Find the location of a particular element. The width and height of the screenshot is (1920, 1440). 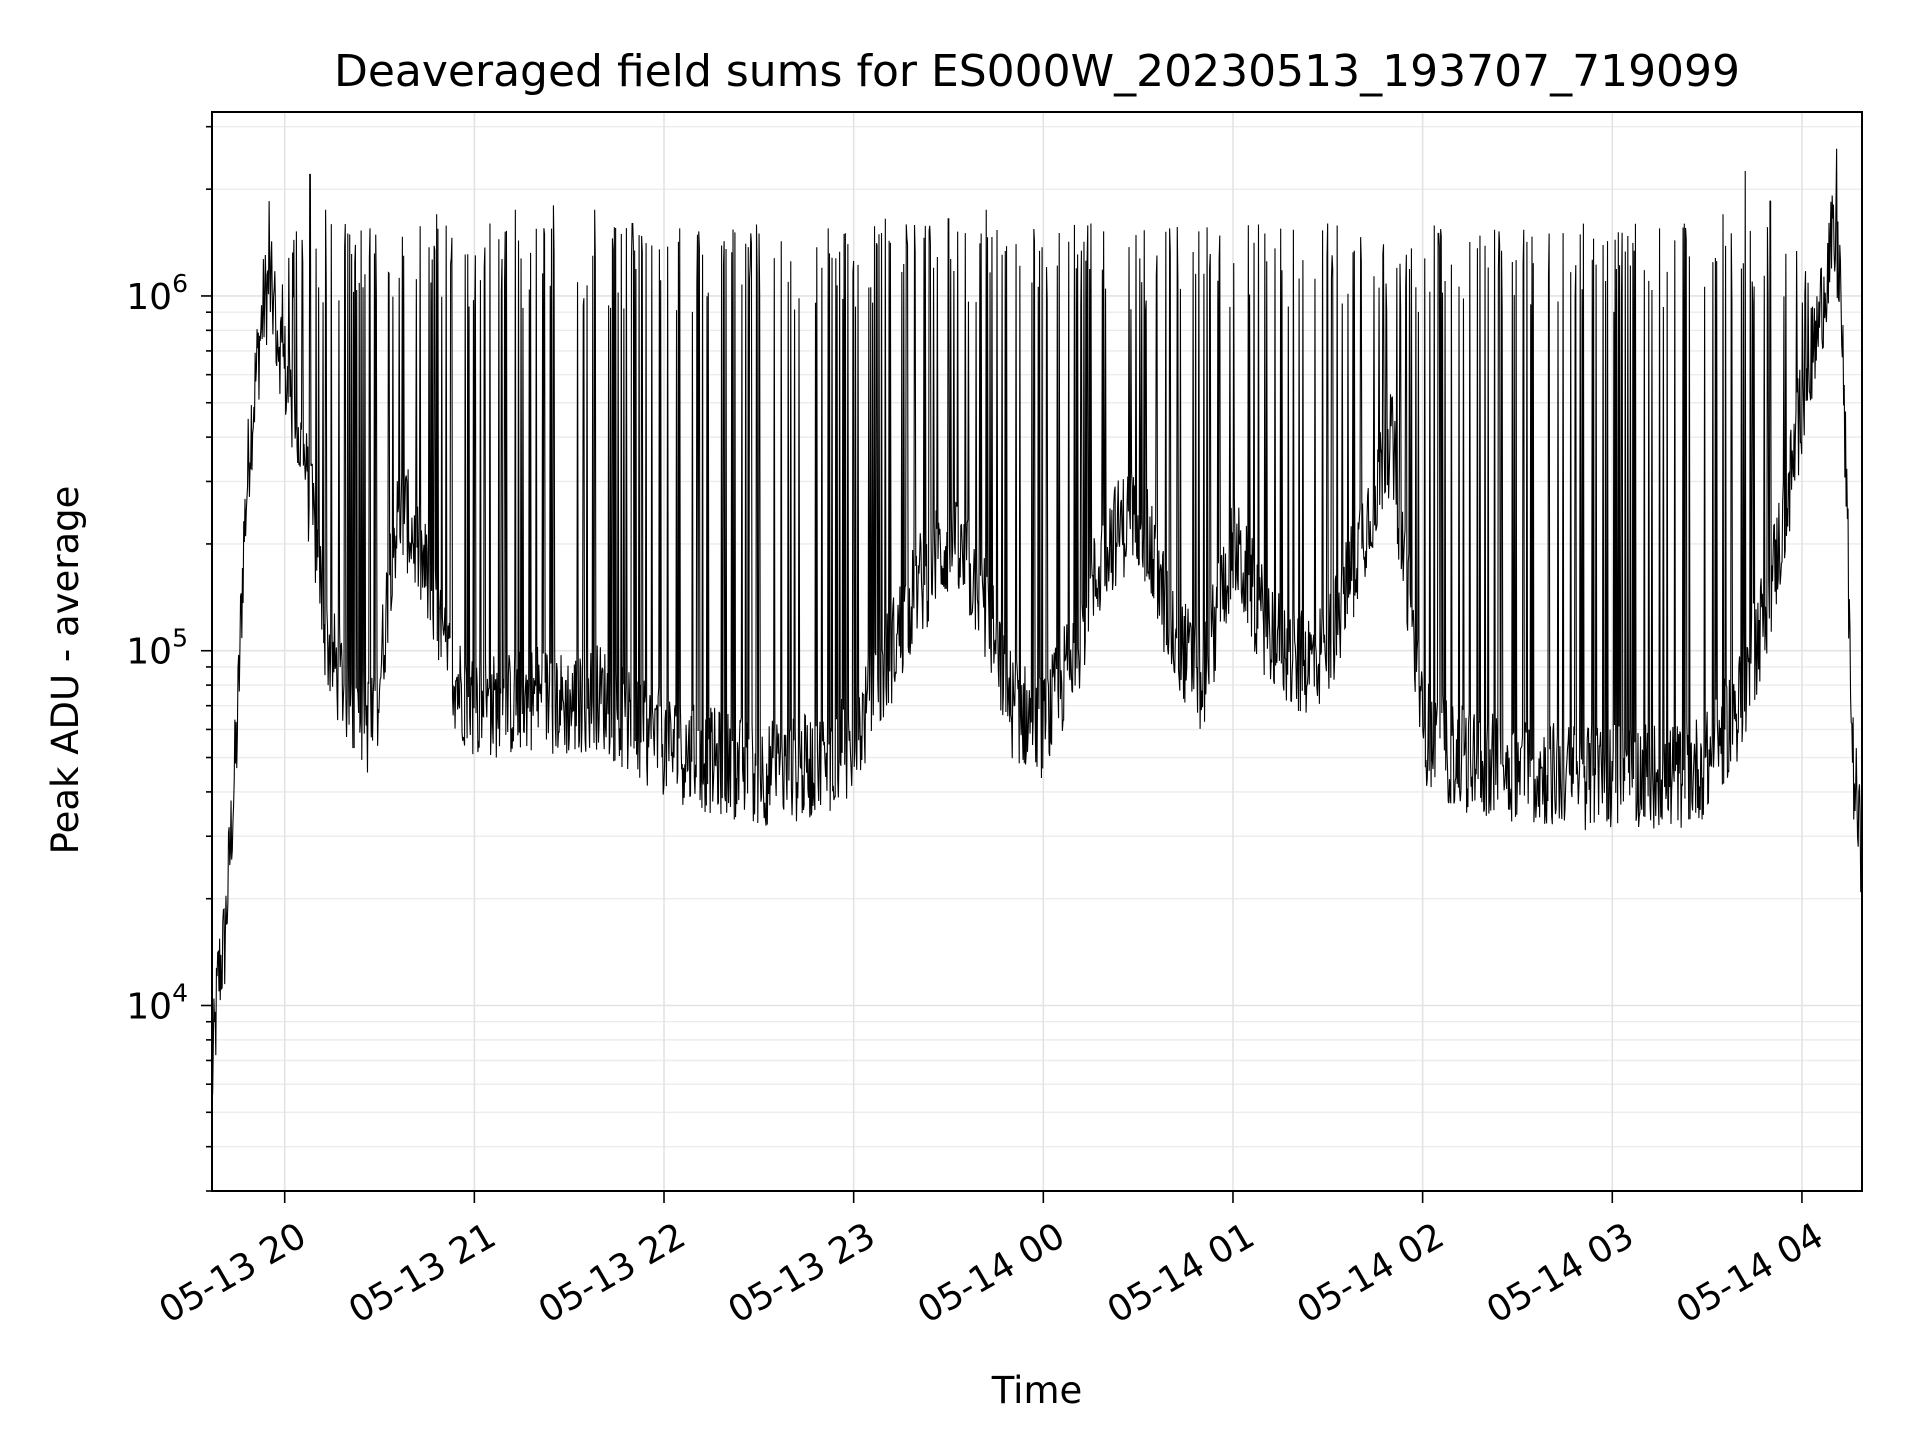

x-tick-label: 05-14 04 is located at coordinates (1750, 1273).